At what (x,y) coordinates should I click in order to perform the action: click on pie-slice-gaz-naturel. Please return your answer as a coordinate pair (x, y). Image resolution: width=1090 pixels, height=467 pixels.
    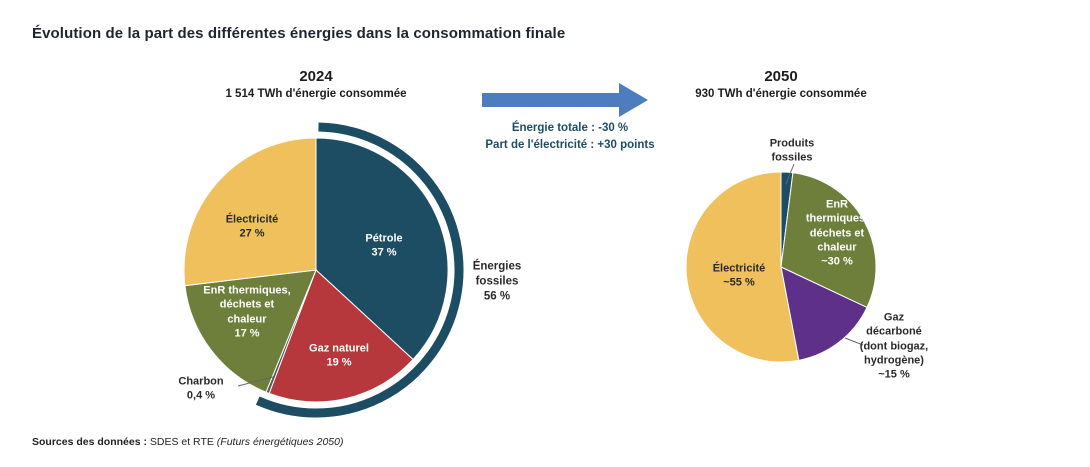
    Looking at the image, I should click on (341, 336).